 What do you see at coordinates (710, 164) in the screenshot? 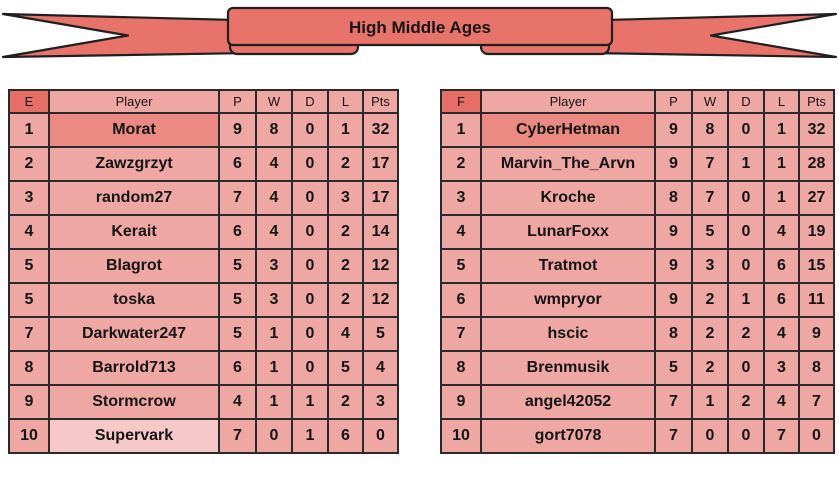
I see `wins-cell: 7` at bounding box center [710, 164].